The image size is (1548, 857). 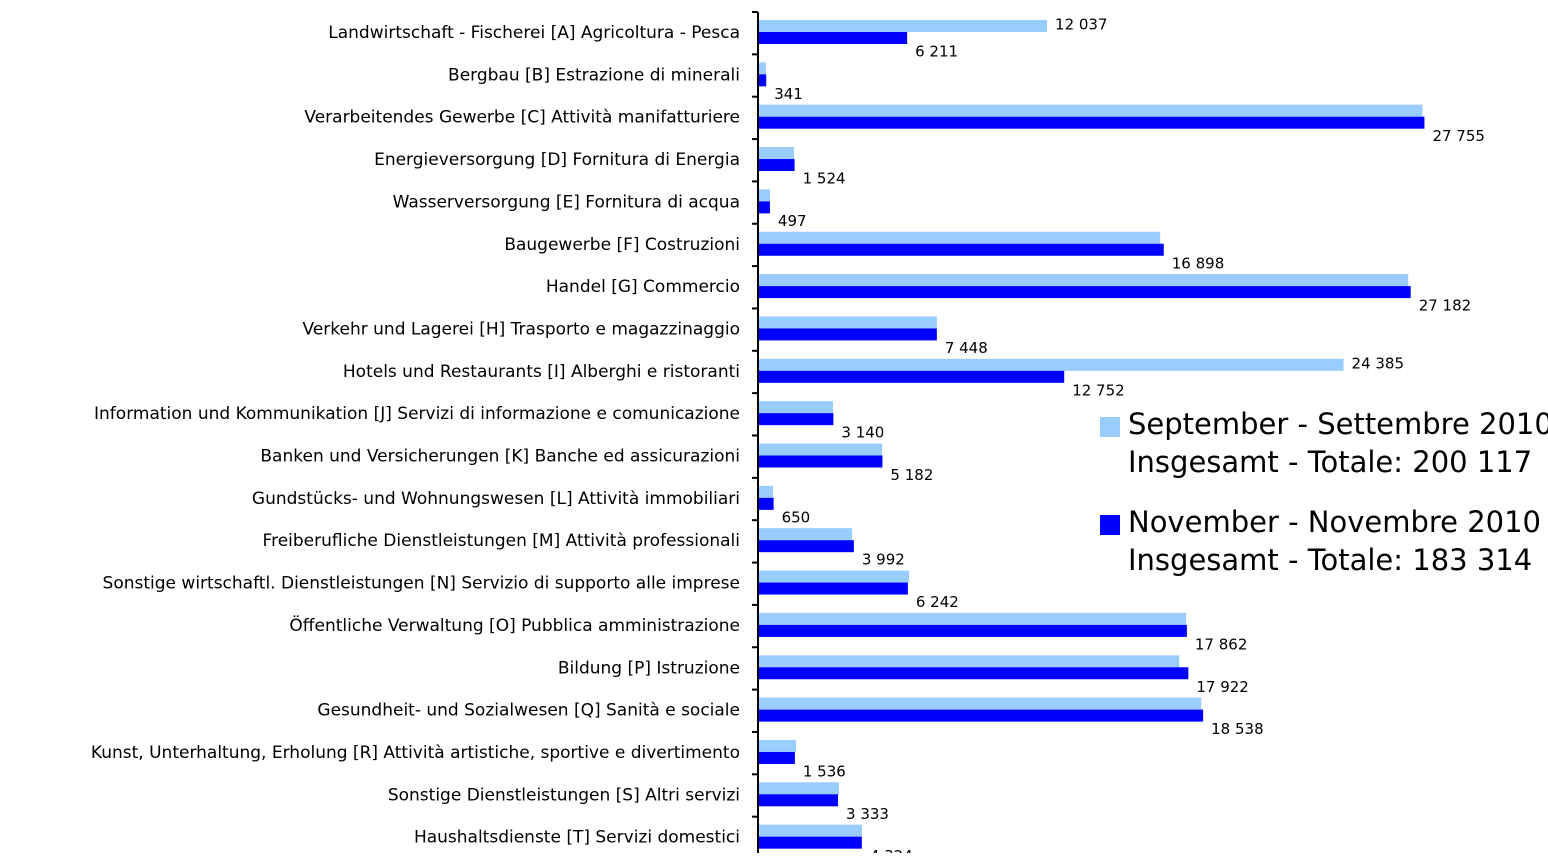 I want to click on category-label: Baugewerbe [F] Costruzioni, so click(x=622, y=245).